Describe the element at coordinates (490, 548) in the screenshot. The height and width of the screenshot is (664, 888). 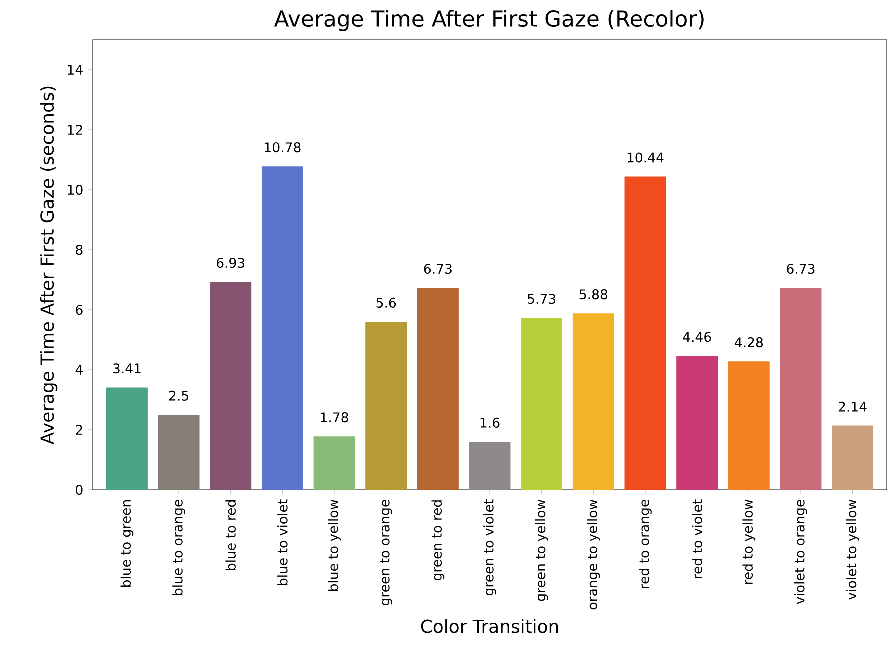
I see `x-tick-label: green to violet` at that location.